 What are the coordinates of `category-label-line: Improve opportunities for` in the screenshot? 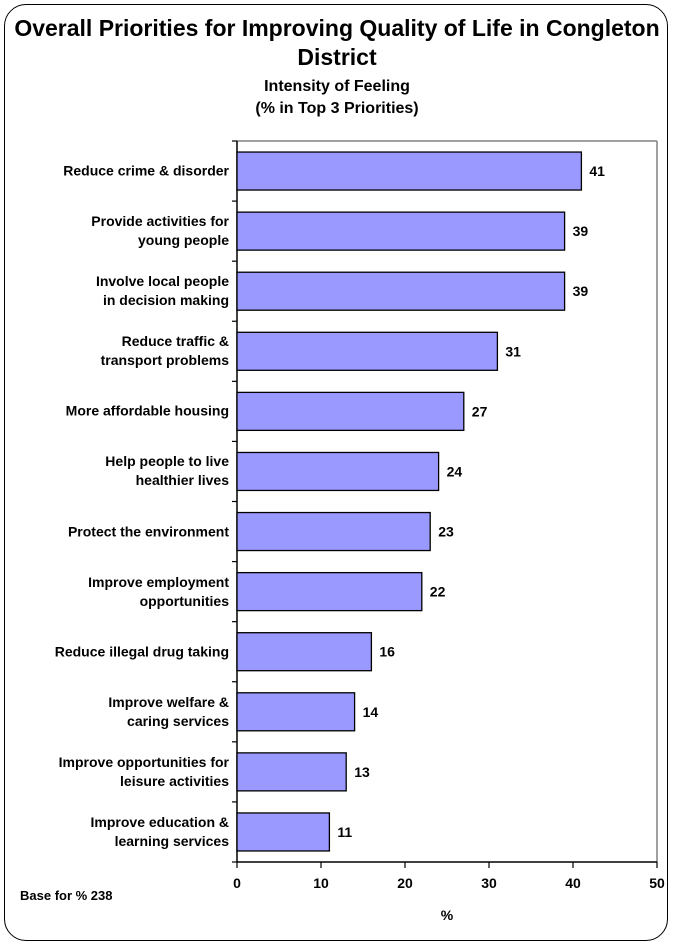 It's located at (143, 761).